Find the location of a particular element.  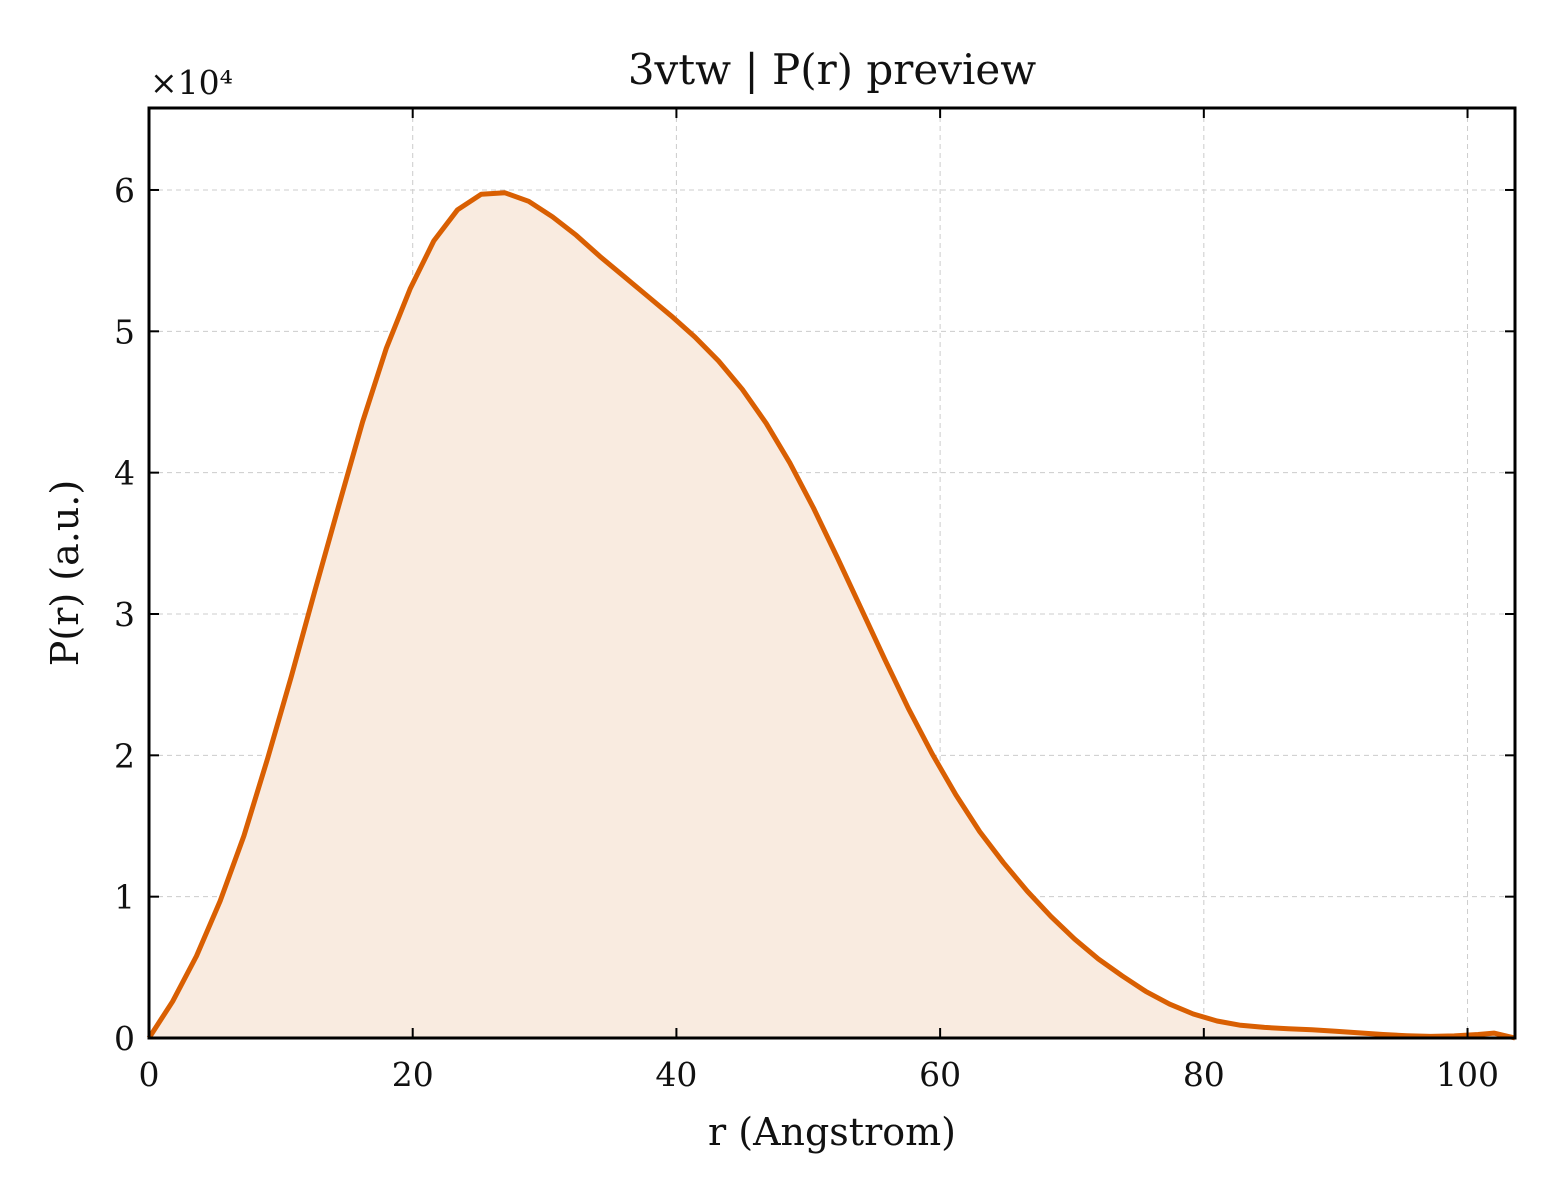

chart-title: 3vtw | P(r) preview is located at coordinates (832, 69).